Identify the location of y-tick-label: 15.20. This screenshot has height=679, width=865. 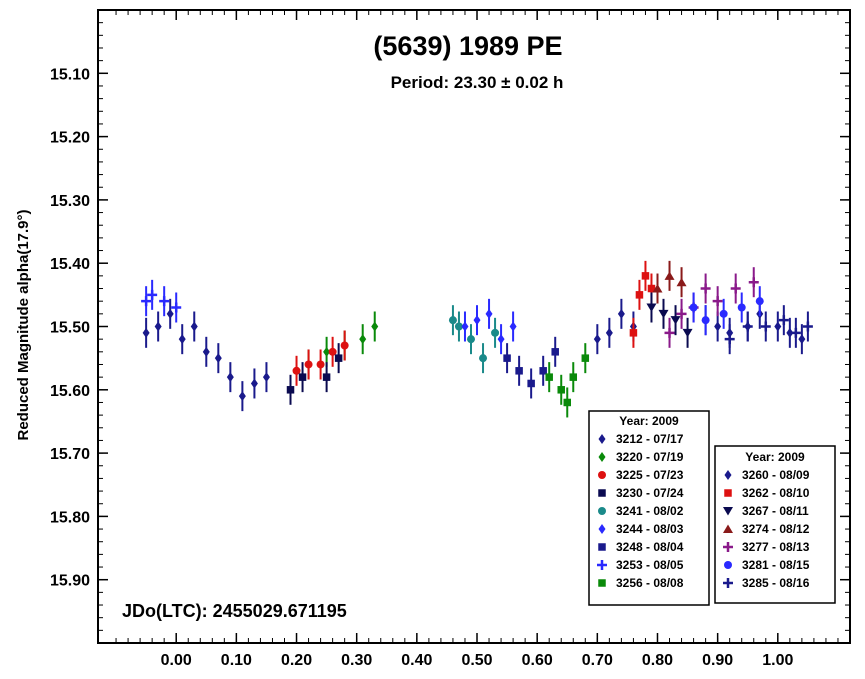
(70, 138).